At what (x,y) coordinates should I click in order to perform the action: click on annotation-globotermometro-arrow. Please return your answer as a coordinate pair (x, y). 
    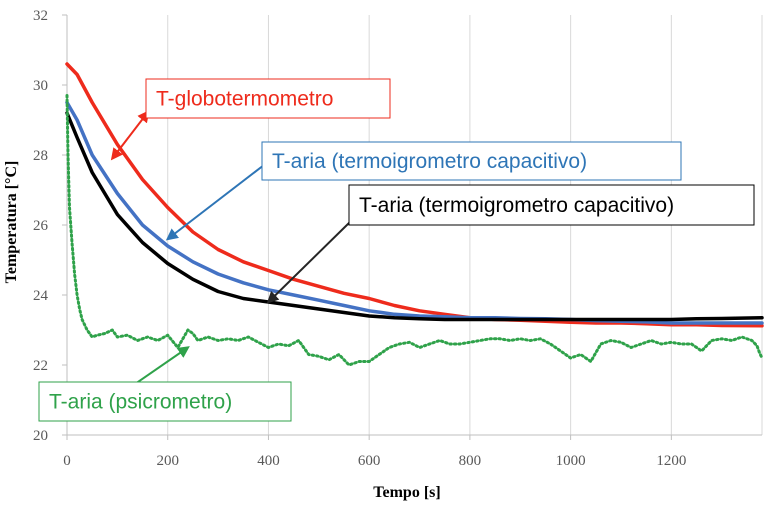
    Looking at the image, I should click on (130, 135).